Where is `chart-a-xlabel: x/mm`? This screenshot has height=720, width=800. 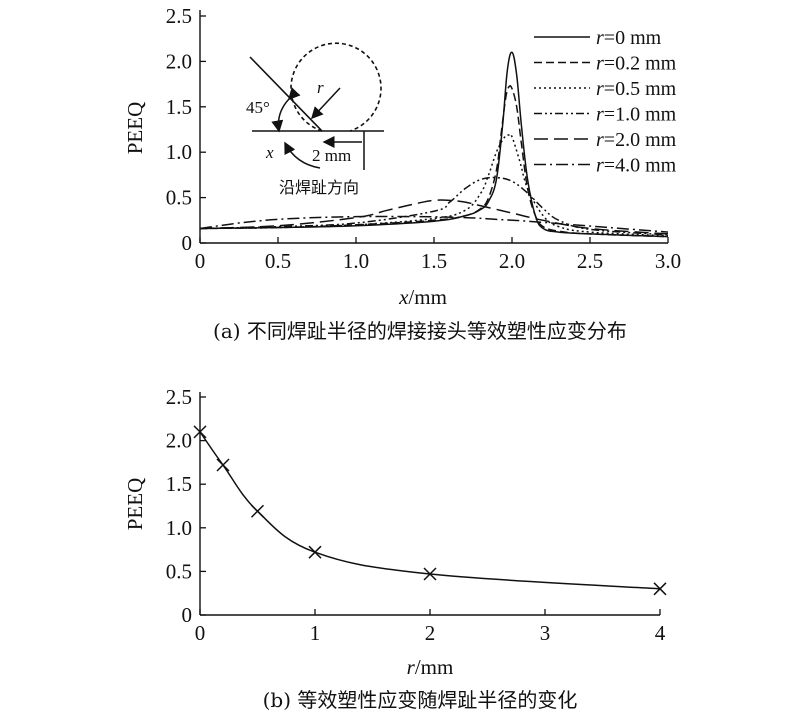
chart-a-xlabel: x/mm is located at coordinates (422, 297).